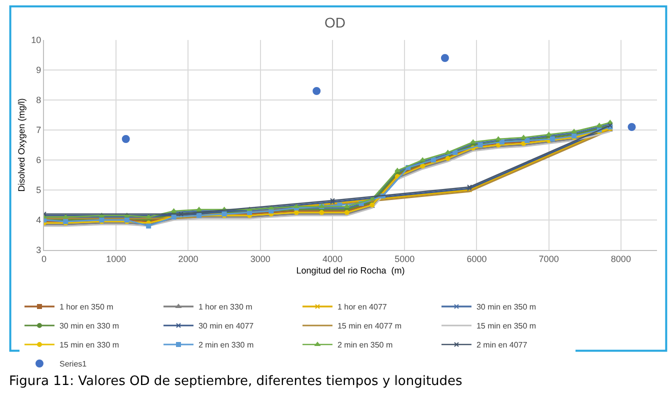 The image size is (670, 394). Describe the element at coordinates (116, 259) in the screenshot. I see `x-tick-label: 1000` at that location.